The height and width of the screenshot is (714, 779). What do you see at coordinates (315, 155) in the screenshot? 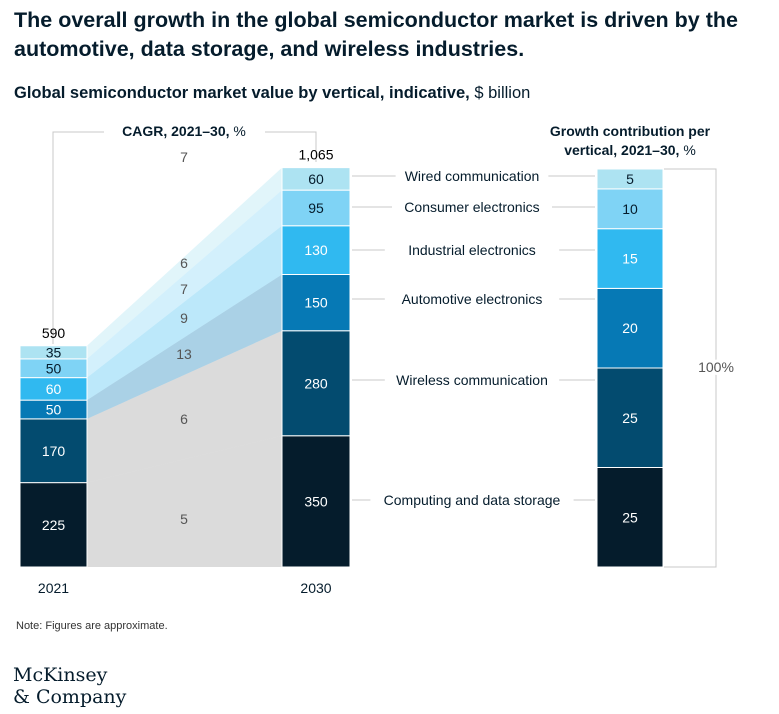
I see `total-label-2030: 1,065` at bounding box center [315, 155].